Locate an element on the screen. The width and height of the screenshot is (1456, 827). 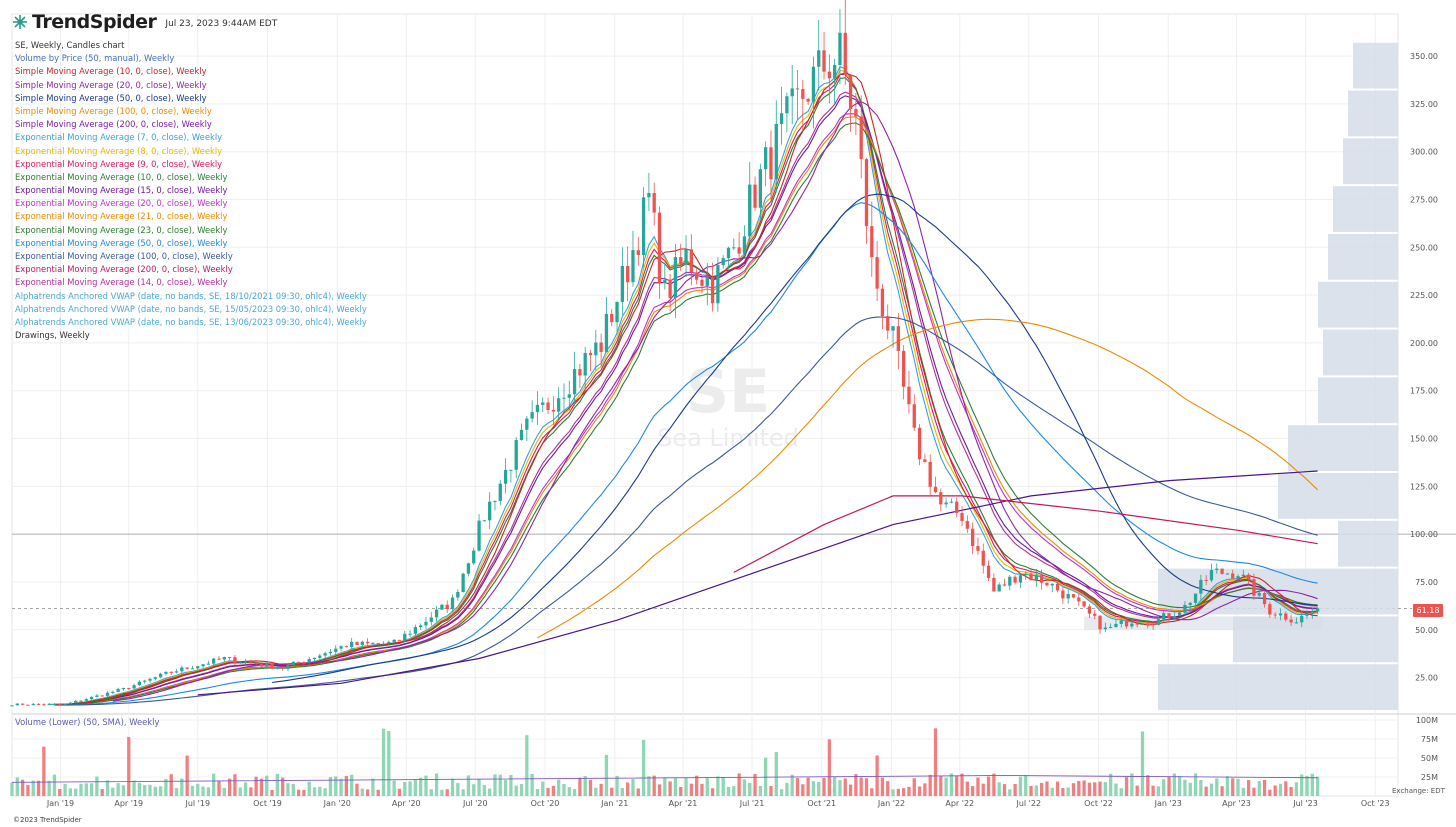
y-tick-label: 250.00 is located at coordinates (1424, 247).